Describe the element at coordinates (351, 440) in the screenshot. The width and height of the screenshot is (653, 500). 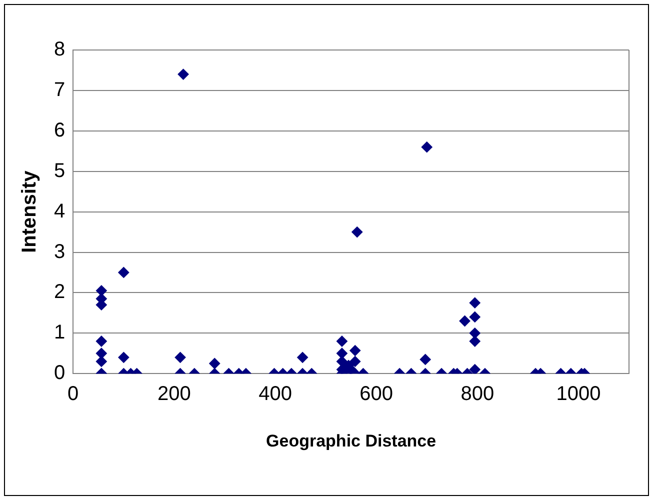
I see `x-axis-title: Geographic Distance` at that location.